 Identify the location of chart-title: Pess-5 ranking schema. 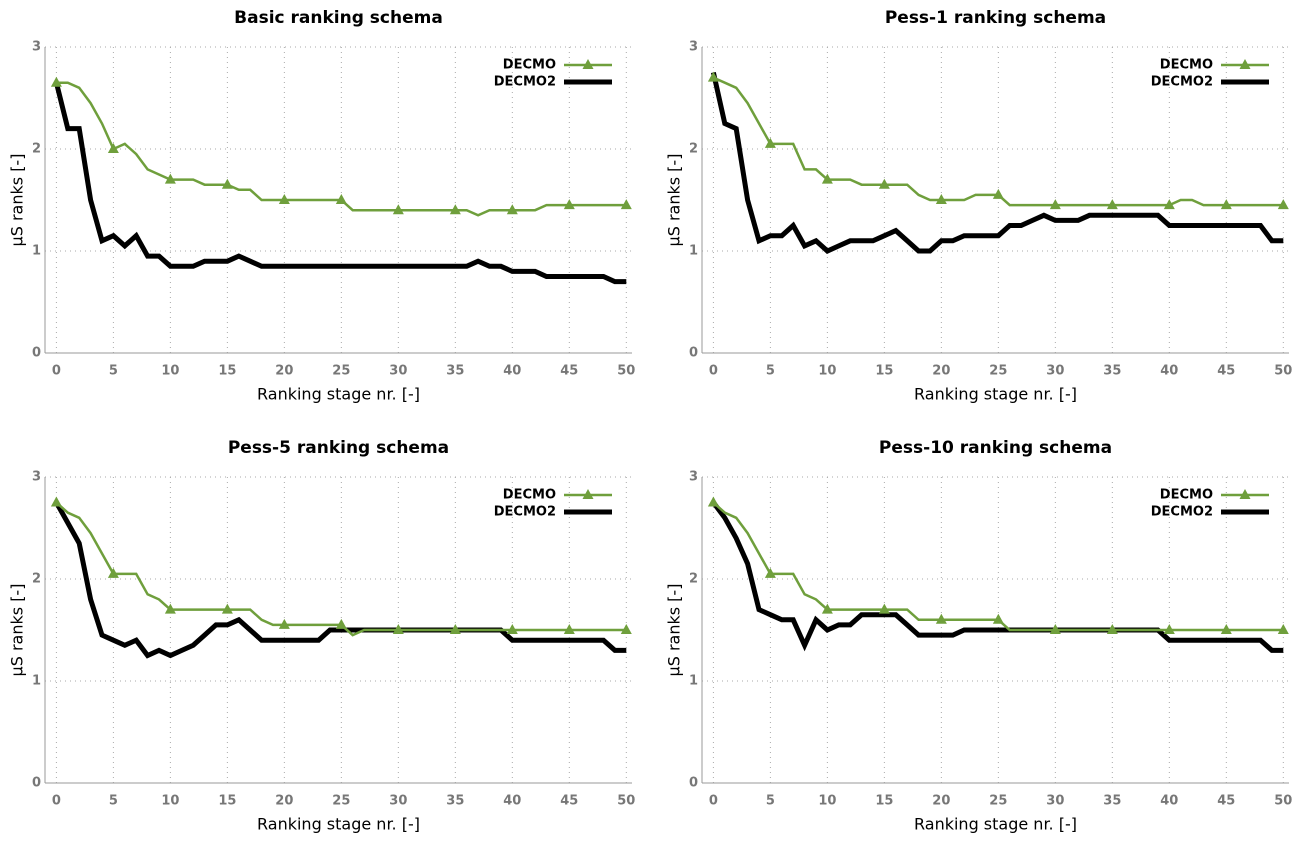
(338, 448).